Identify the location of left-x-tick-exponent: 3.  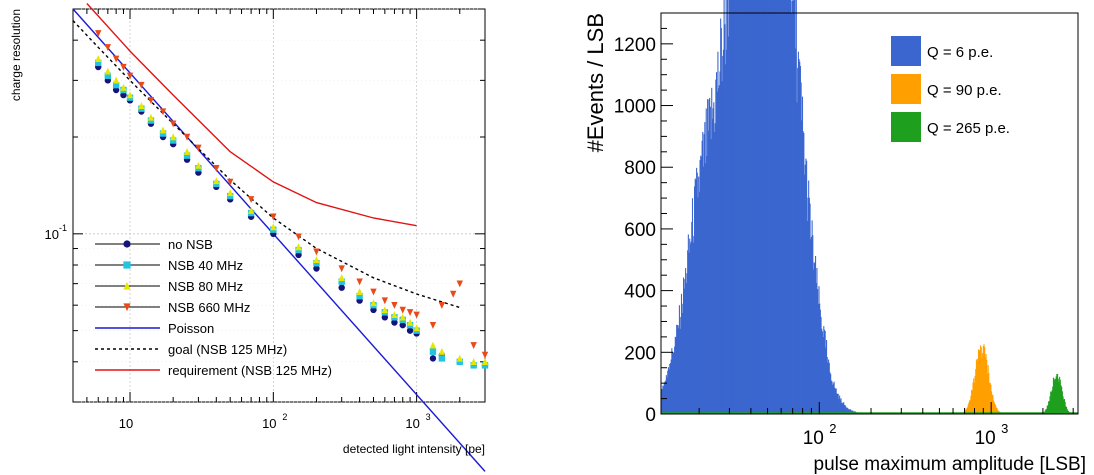
(428, 417).